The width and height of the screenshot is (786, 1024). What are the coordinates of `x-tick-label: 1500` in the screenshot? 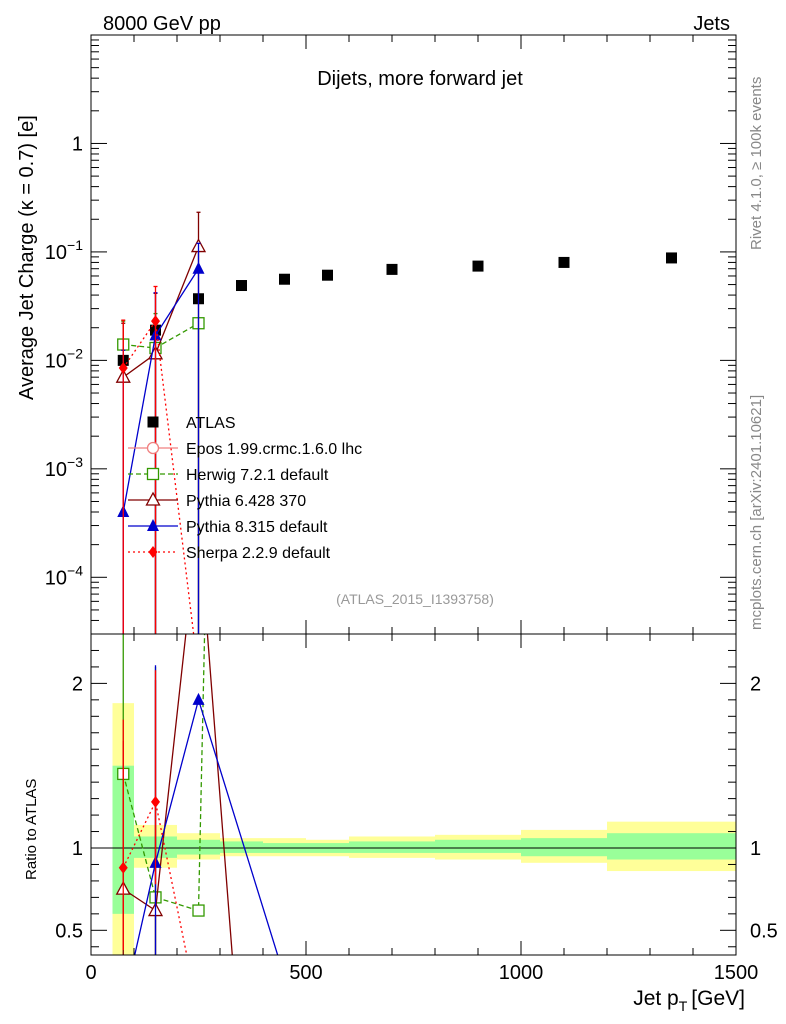 It's located at (736, 973).